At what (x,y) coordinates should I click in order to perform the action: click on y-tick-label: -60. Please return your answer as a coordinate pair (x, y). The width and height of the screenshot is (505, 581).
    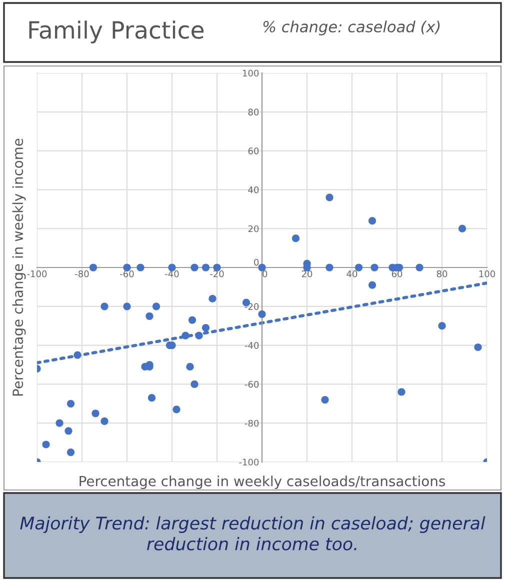
    Looking at the image, I should click on (251, 384).